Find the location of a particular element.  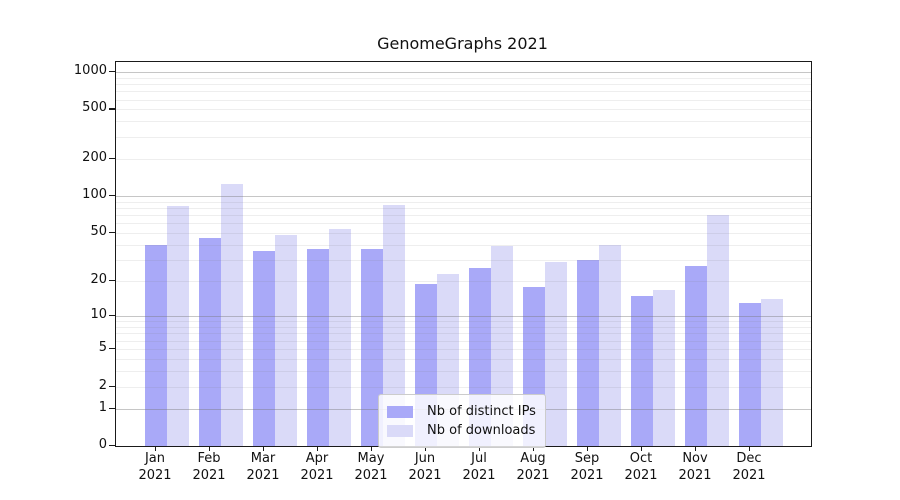

bar-downloads-dec is located at coordinates (772, 372).